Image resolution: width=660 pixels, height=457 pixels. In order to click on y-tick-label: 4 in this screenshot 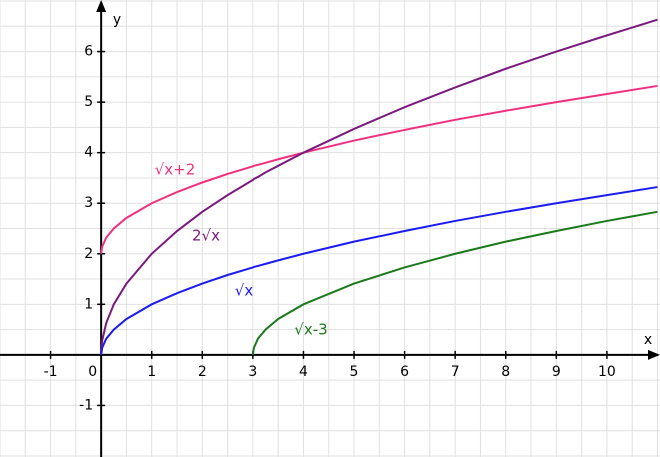, I will do `click(88, 153)`.